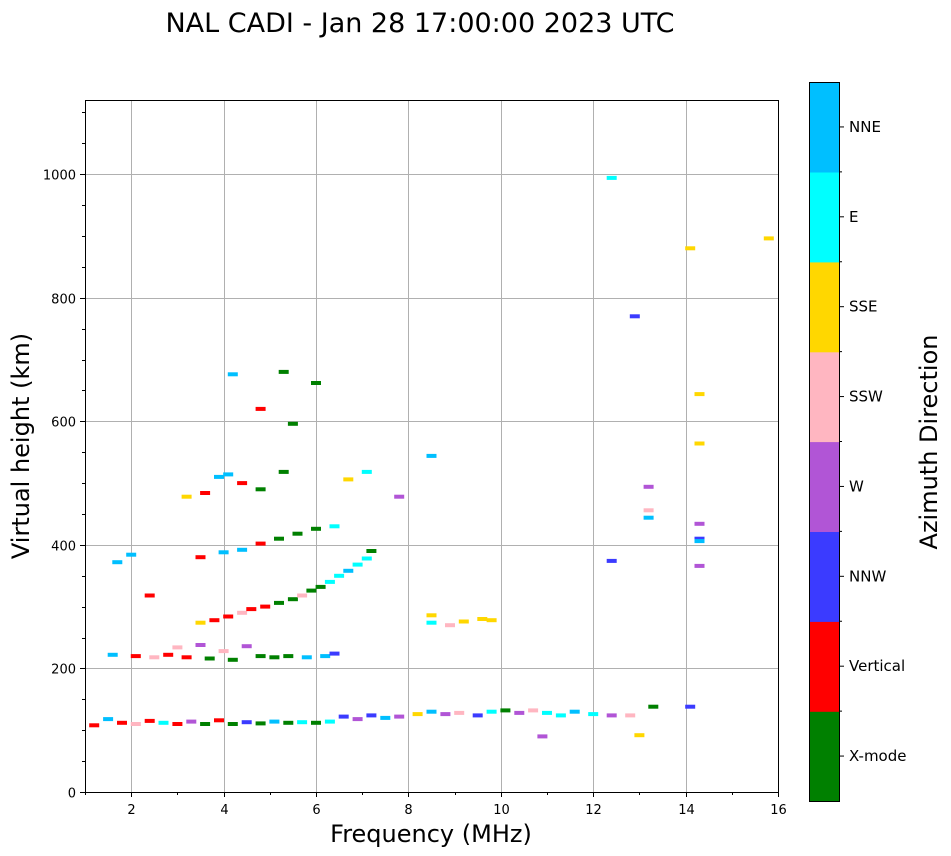  Describe the element at coordinates (431, 834) in the screenshot. I see `x-axis-label: Frequency (MHz)` at that location.